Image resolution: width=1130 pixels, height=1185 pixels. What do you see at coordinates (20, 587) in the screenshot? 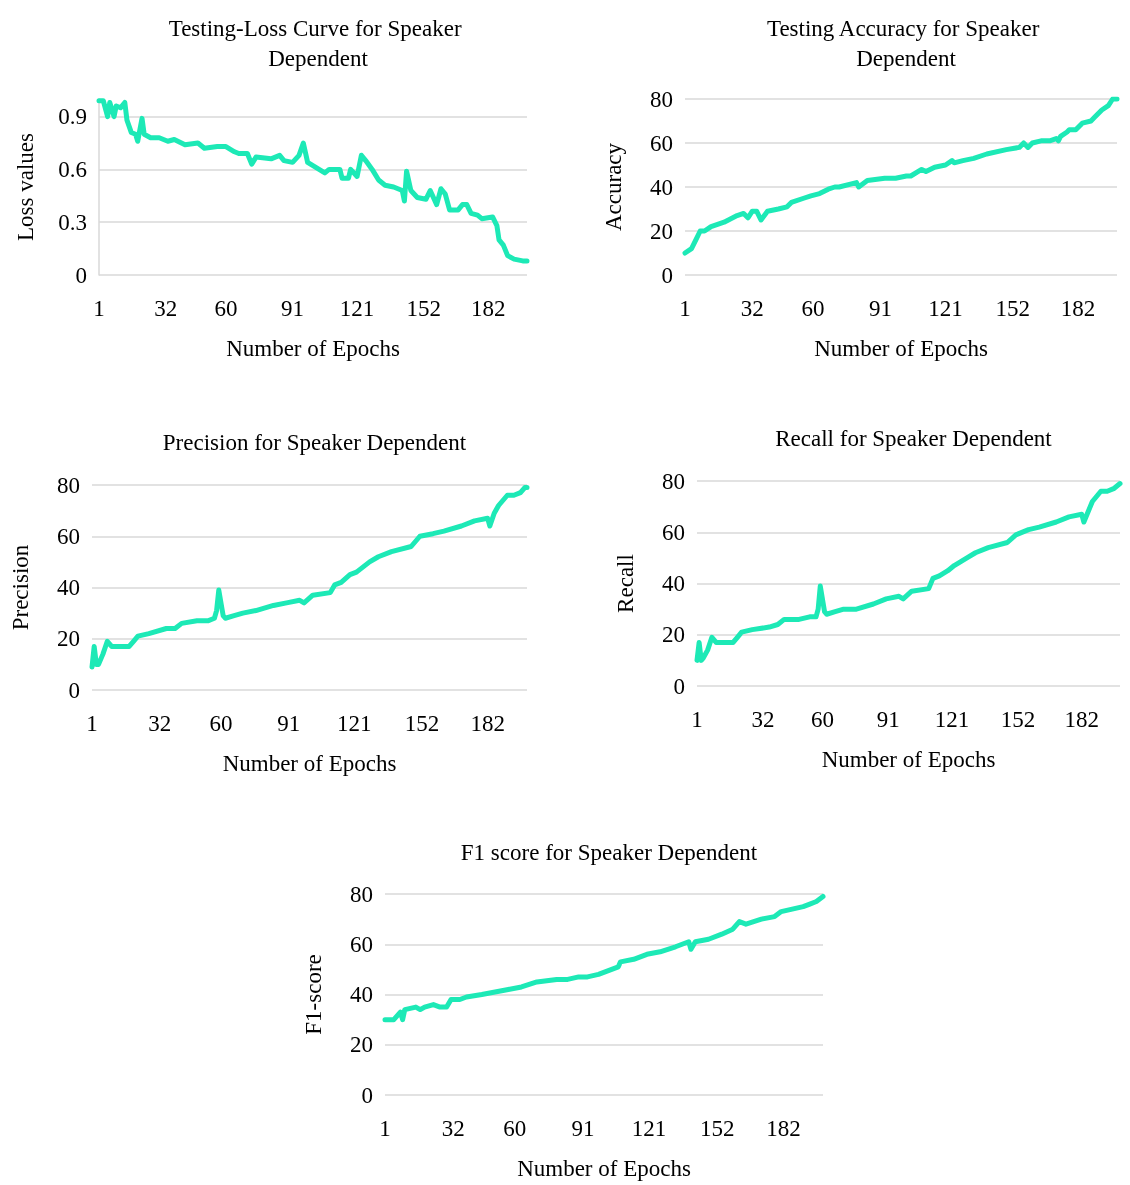
I see `y-axis-title: Precision` at bounding box center [20, 587].